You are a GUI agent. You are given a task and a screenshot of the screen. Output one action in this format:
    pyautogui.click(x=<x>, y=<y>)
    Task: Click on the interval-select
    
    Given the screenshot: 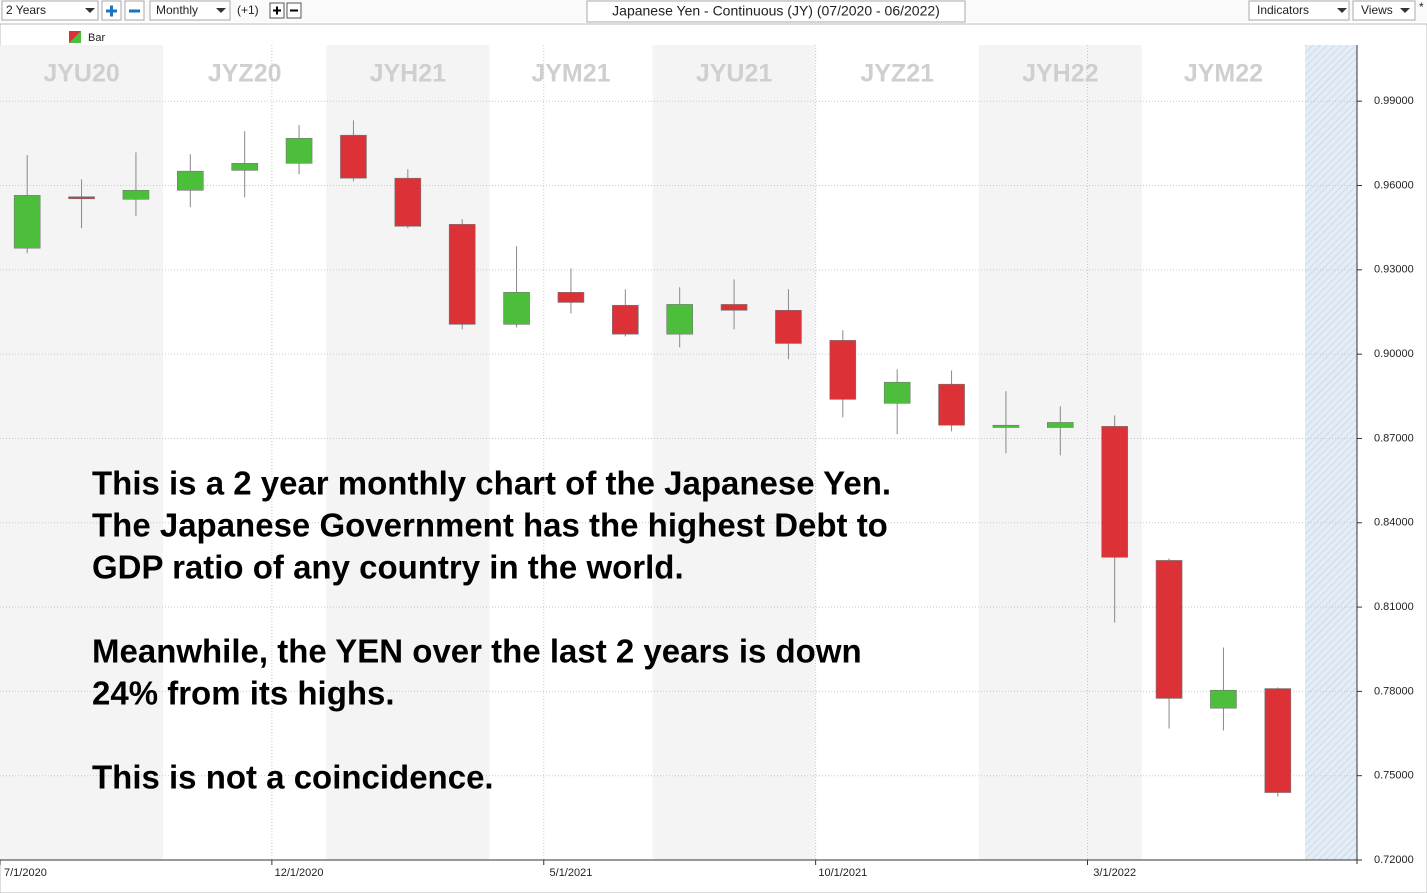 What is the action you would take?
    pyautogui.click(x=190, y=10)
    